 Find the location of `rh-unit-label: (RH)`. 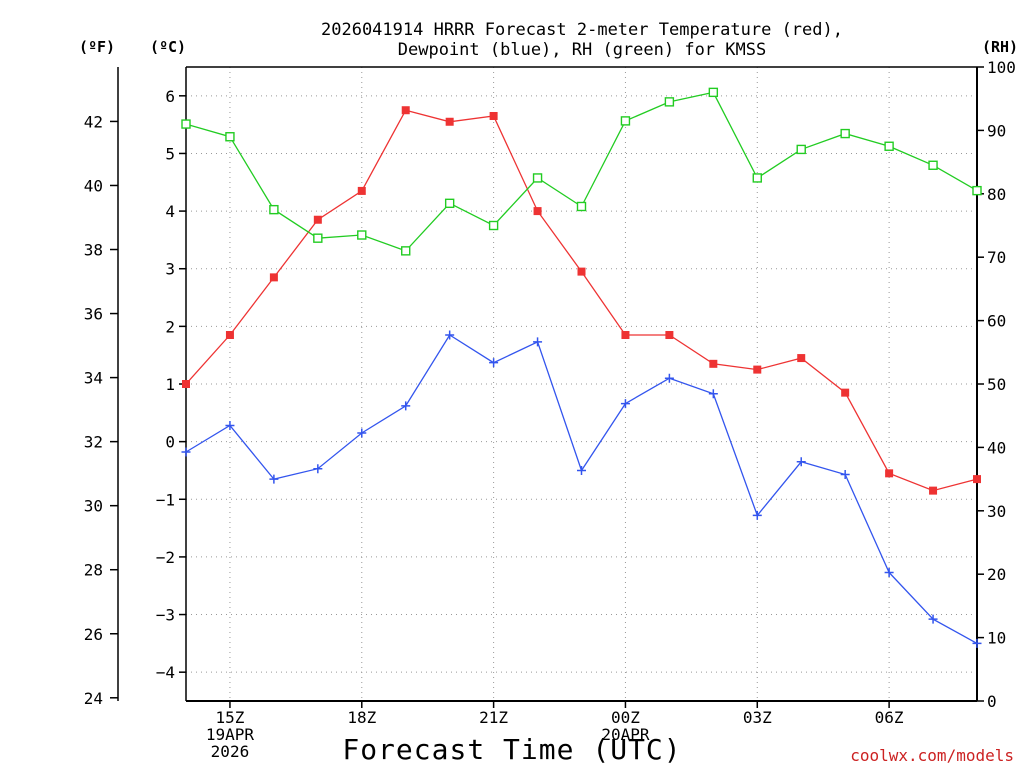

rh-unit-label: (RH) is located at coordinates (1000, 47).